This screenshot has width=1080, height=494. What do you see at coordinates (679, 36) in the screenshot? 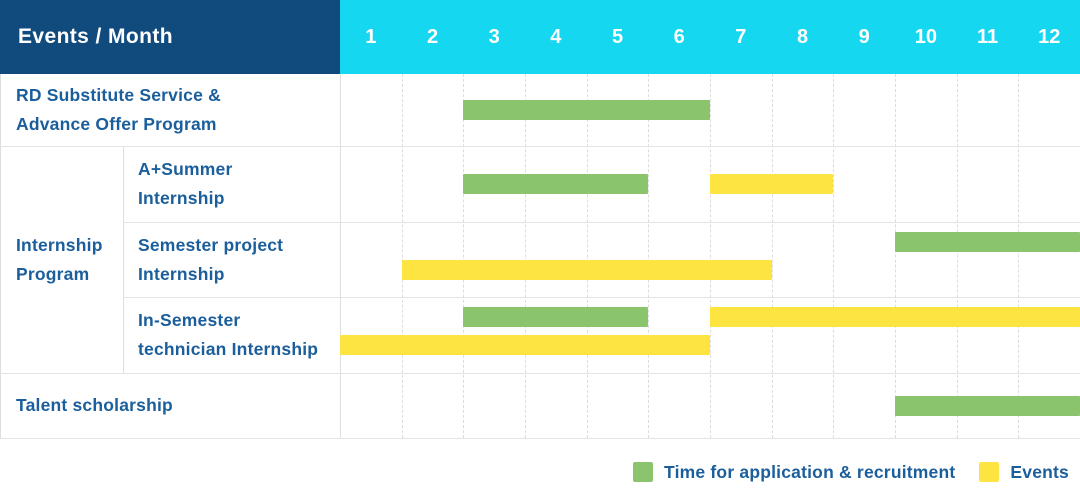
I see `month-label: 6` at bounding box center [679, 36].